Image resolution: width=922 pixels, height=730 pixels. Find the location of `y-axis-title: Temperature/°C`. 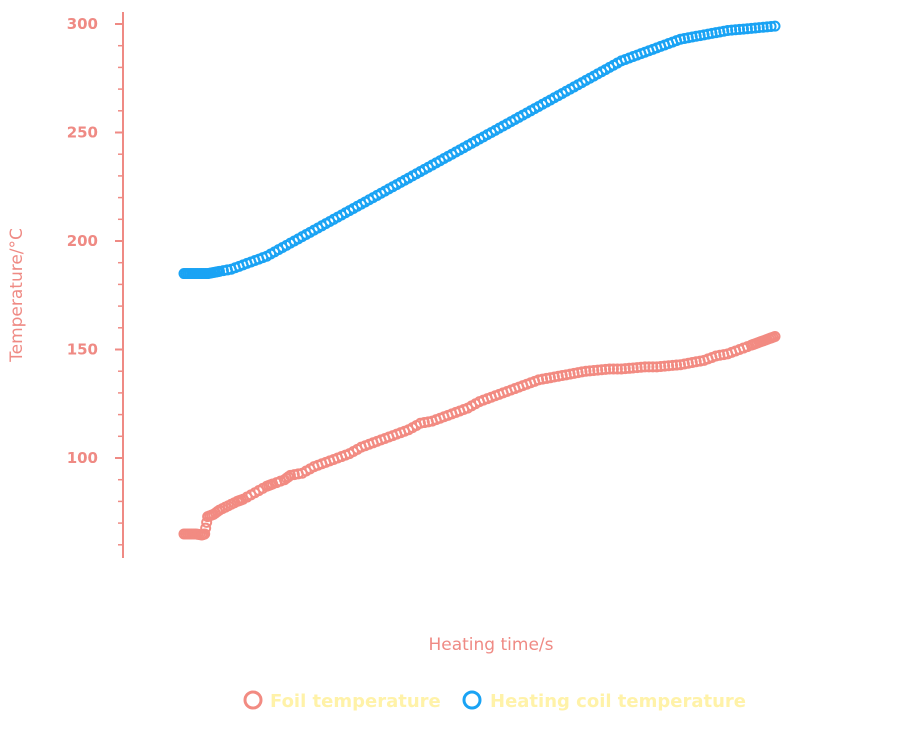

y-axis-title: Temperature/°C is located at coordinates (17, 295).